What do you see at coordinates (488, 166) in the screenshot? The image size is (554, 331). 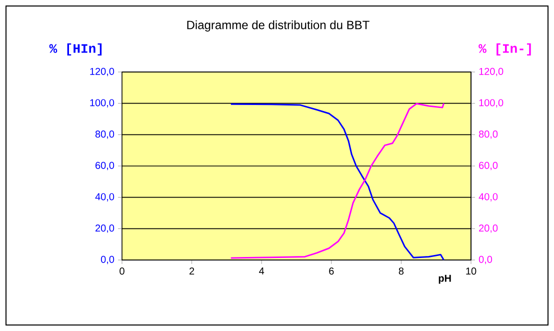 I see `y2-tick-label: 60,0` at bounding box center [488, 166].